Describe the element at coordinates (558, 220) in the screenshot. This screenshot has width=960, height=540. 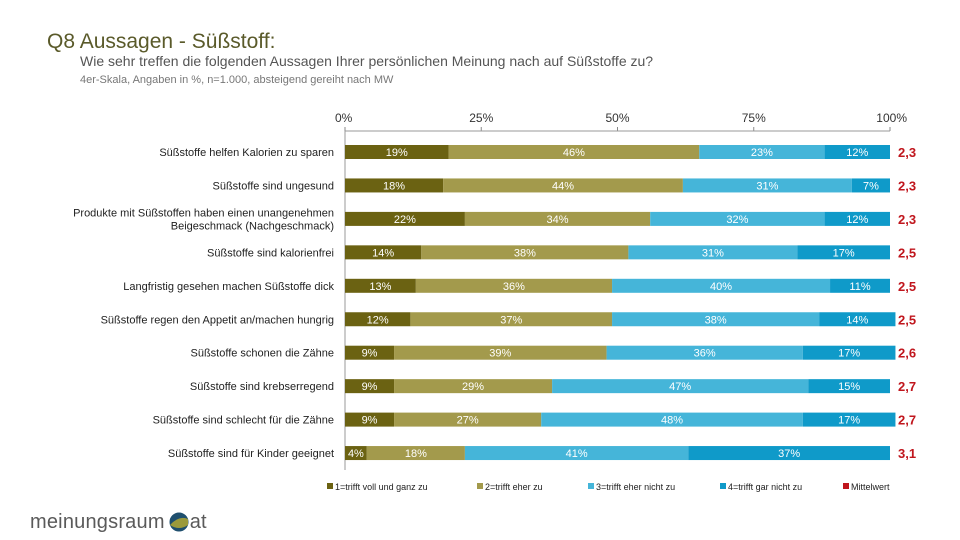
I see `bar-value-label: 34%` at that location.